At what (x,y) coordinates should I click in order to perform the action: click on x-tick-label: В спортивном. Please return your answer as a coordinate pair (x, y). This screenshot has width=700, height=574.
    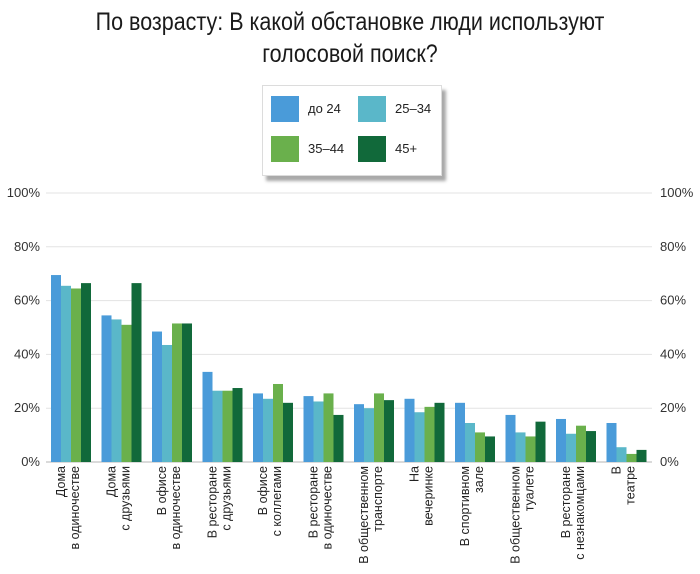
    Looking at the image, I should click on (465, 506).